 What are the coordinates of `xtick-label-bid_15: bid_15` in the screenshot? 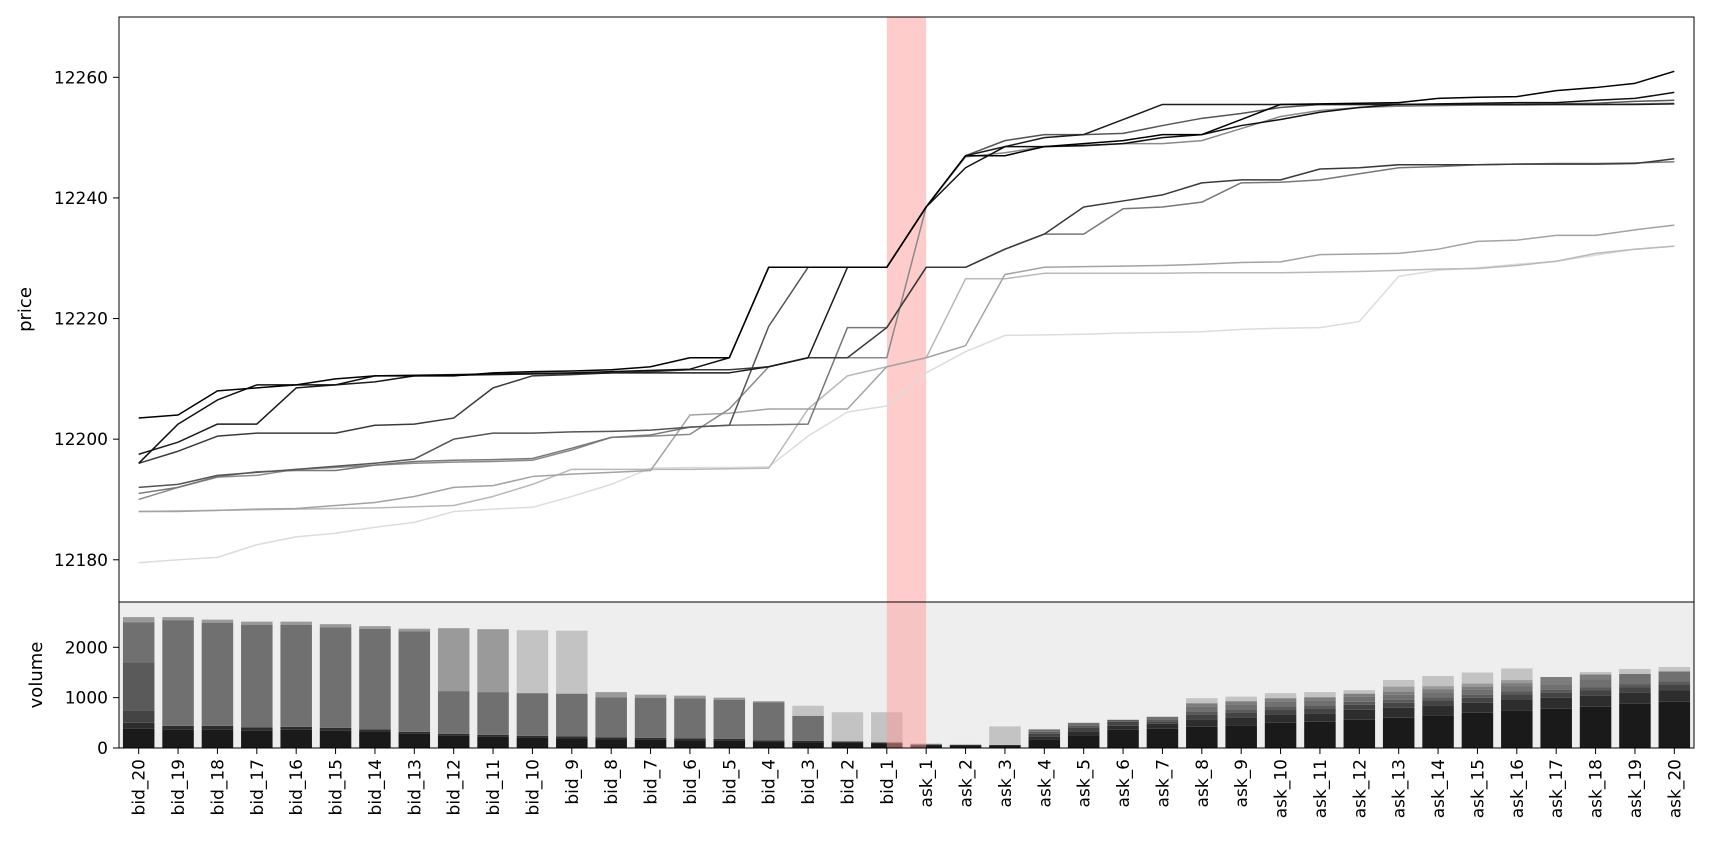 It's located at (337, 787).